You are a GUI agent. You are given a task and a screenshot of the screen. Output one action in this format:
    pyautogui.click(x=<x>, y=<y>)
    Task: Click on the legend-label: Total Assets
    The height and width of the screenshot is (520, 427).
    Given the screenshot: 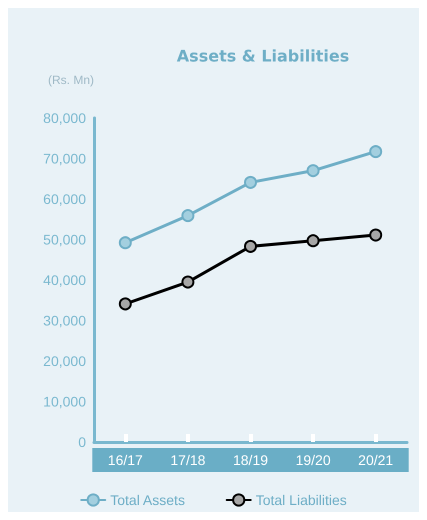 What is the action you would take?
    pyautogui.click(x=147, y=500)
    